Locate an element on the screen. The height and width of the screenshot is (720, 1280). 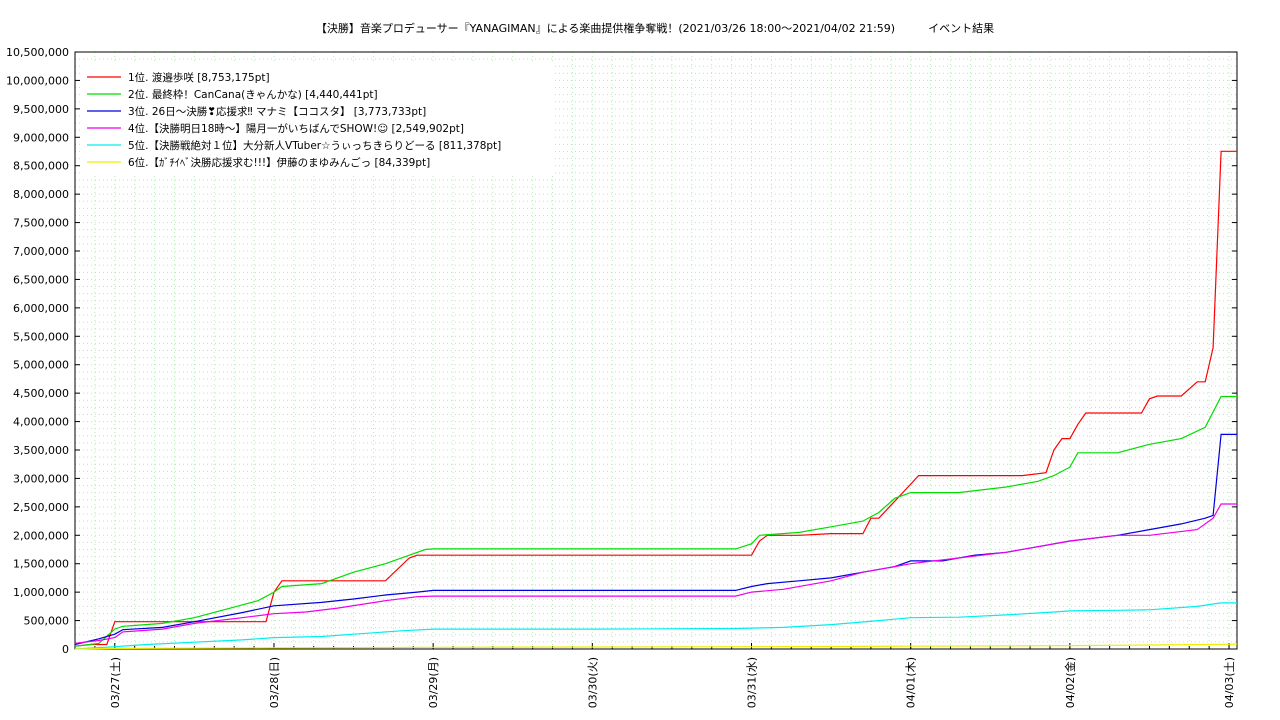
x-tick-label: 04/03(土) is located at coordinates (1229, 682).